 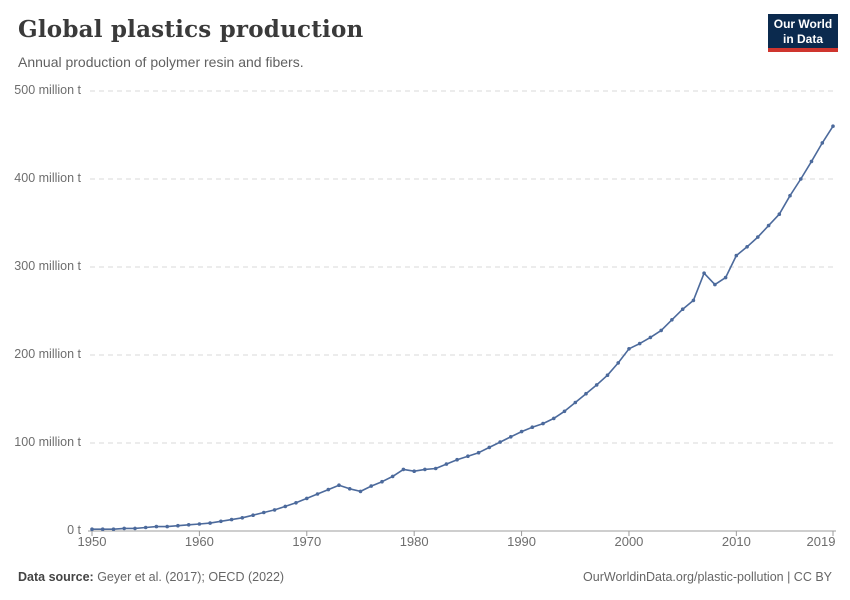 What do you see at coordinates (522, 541) in the screenshot?
I see `x-axis-label: 1990` at bounding box center [522, 541].